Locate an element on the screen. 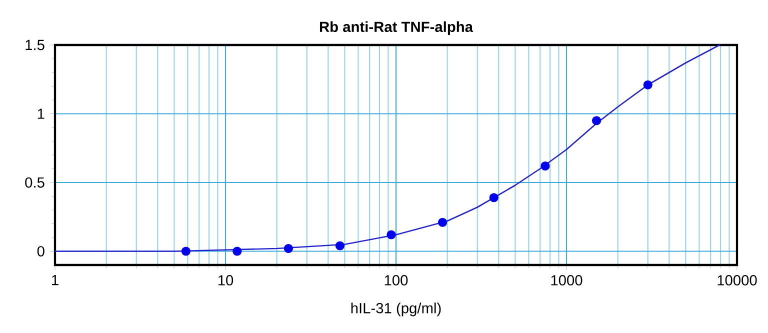 This screenshot has height=333, width=768. x-tick-label: 1000 is located at coordinates (566, 280).